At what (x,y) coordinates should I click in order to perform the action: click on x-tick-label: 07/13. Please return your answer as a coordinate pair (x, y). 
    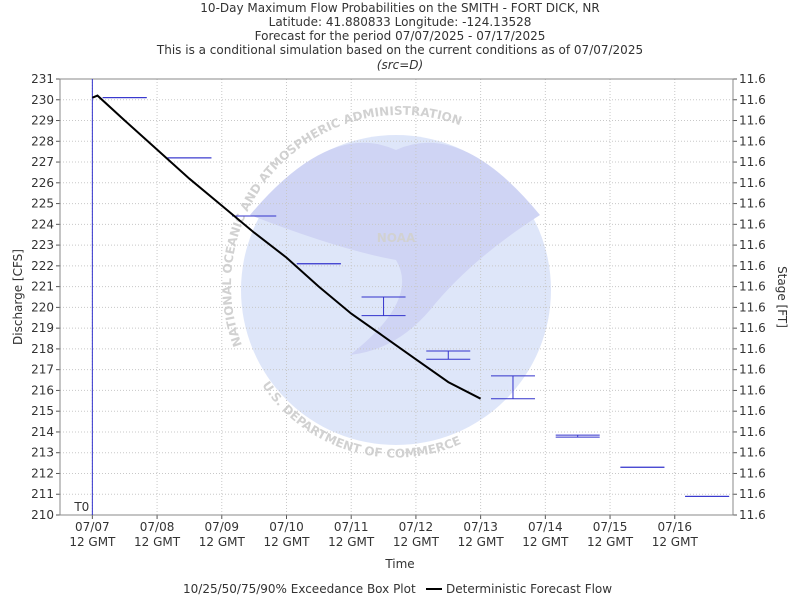
    Looking at the image, I should click on (480, 527).